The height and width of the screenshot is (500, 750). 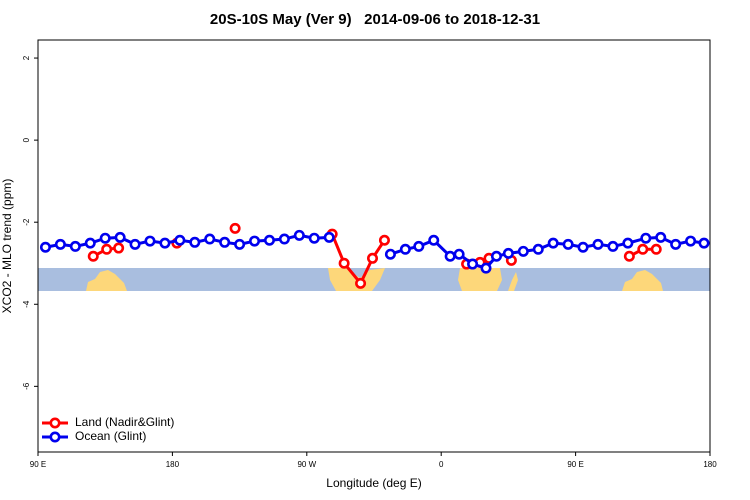 What do you see at coordinates (26, 222) in the screenshot?
I see `y-tick-label: -2` at bounding box center [26, 222].